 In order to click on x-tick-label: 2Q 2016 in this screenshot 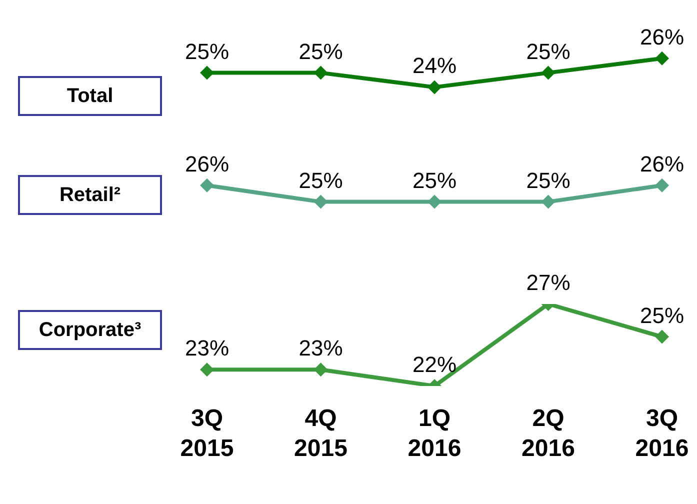, I will do `click(548, 433)`.